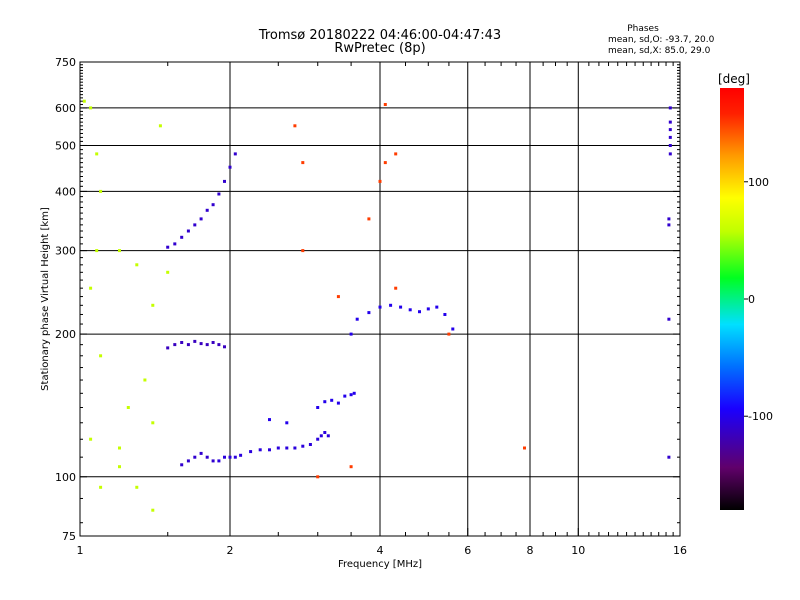 Image resolution: width=800 pixels, height=600 pixels. What do you see at coordinates (65, 108) in the screenshot?
I see `y-tick-label: 600` at bounding box center [65, 108].